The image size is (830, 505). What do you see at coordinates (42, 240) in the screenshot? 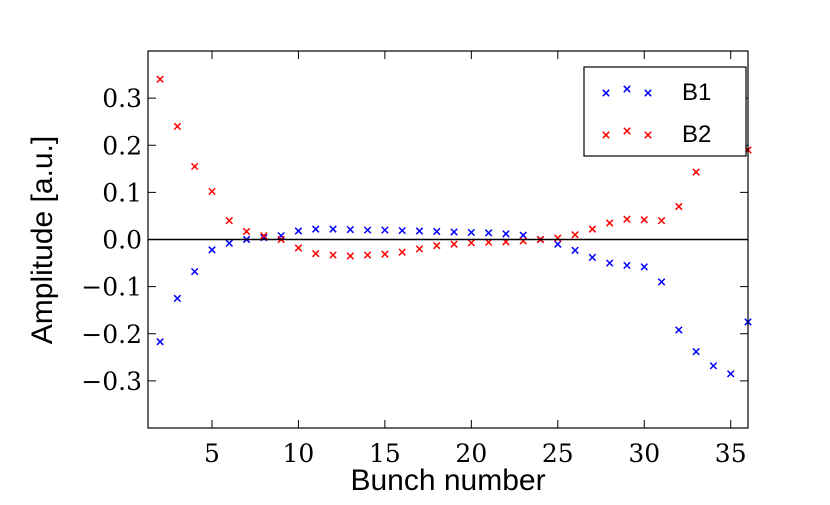
I see `y-axis-label: Amplitude [a.u.]` at bounding box center [42, 240].